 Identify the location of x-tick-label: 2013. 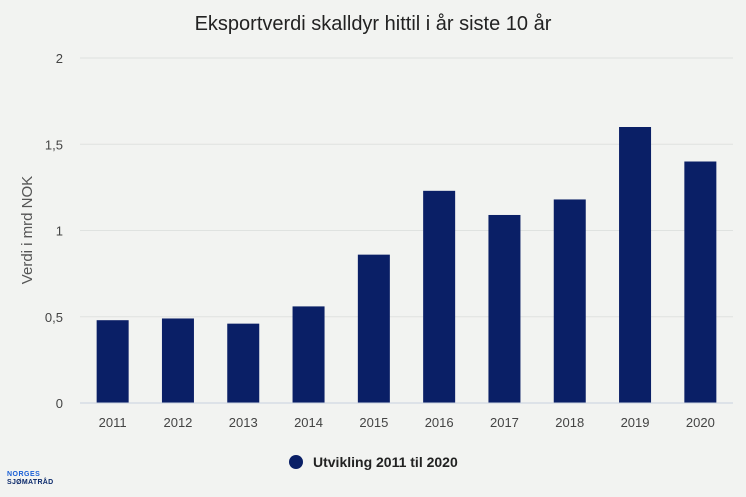
(243, 422).